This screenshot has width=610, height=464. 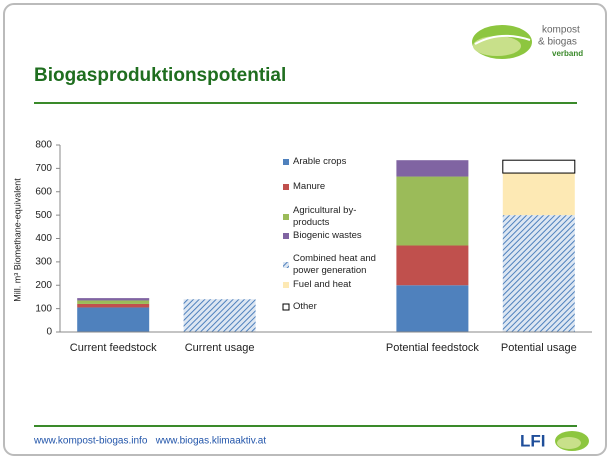 I want to click on legend-label: Biogenic wastes, so click(x=327, y=235).